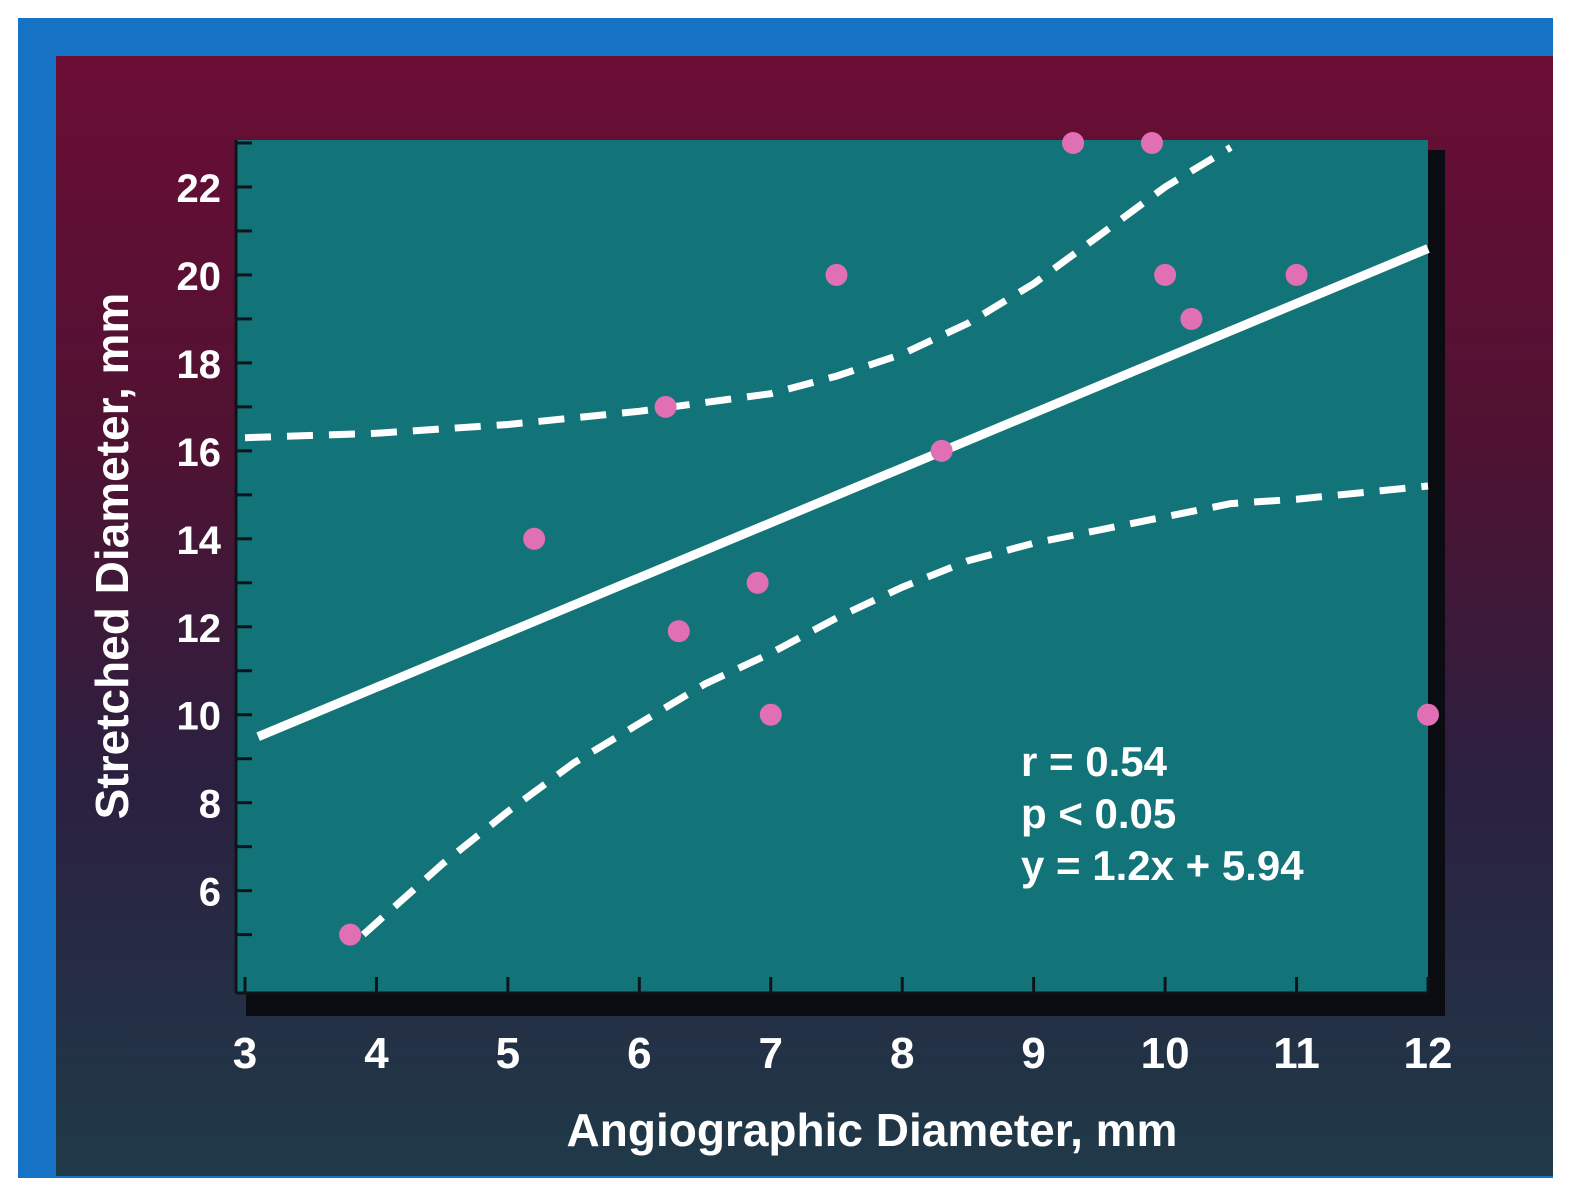  What do you see at coordinates (199, 277) in the screenshot?
I see `y-tick-label: 20` at bounding box center [199, 277].